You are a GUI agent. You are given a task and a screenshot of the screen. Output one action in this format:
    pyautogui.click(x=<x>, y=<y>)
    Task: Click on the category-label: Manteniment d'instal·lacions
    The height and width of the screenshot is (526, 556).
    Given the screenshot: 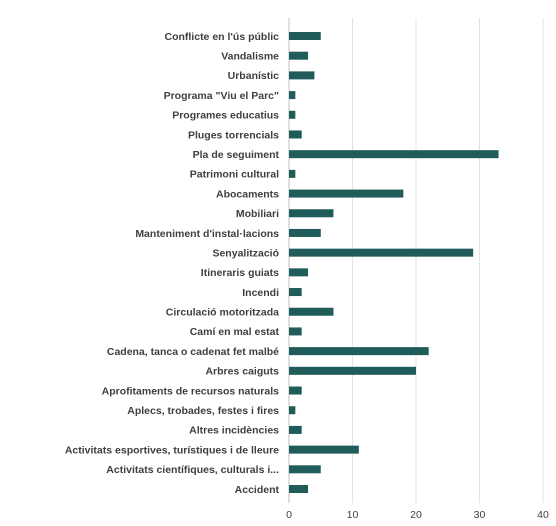 What is the action you would take?
    pyautogui.click(x=207, y=234)
    